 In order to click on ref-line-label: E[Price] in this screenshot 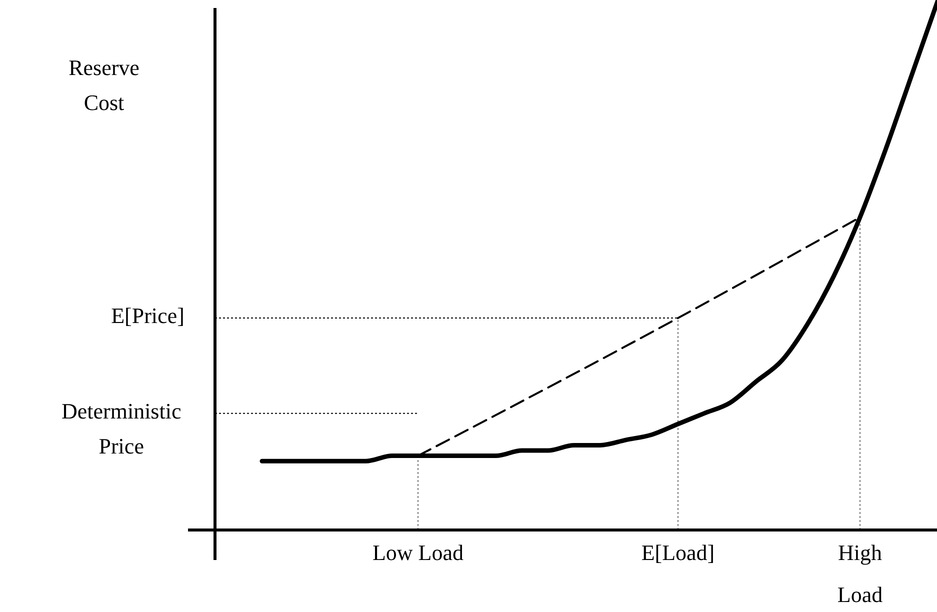, I will do `click(147, 315)`.